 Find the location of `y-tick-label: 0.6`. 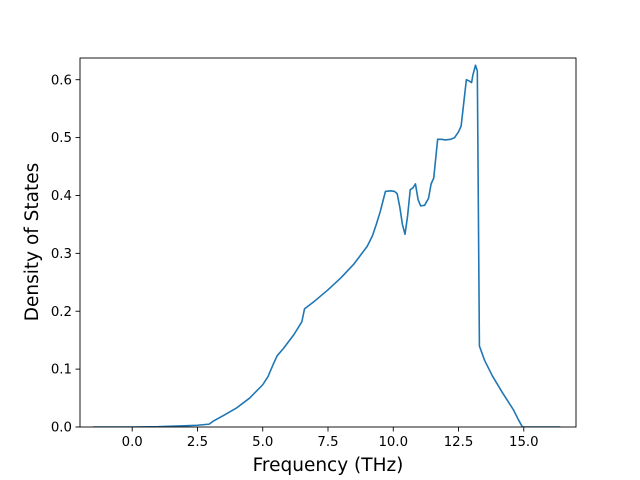

y-tick-label: 0.6 is located at coordinates (61, 80).